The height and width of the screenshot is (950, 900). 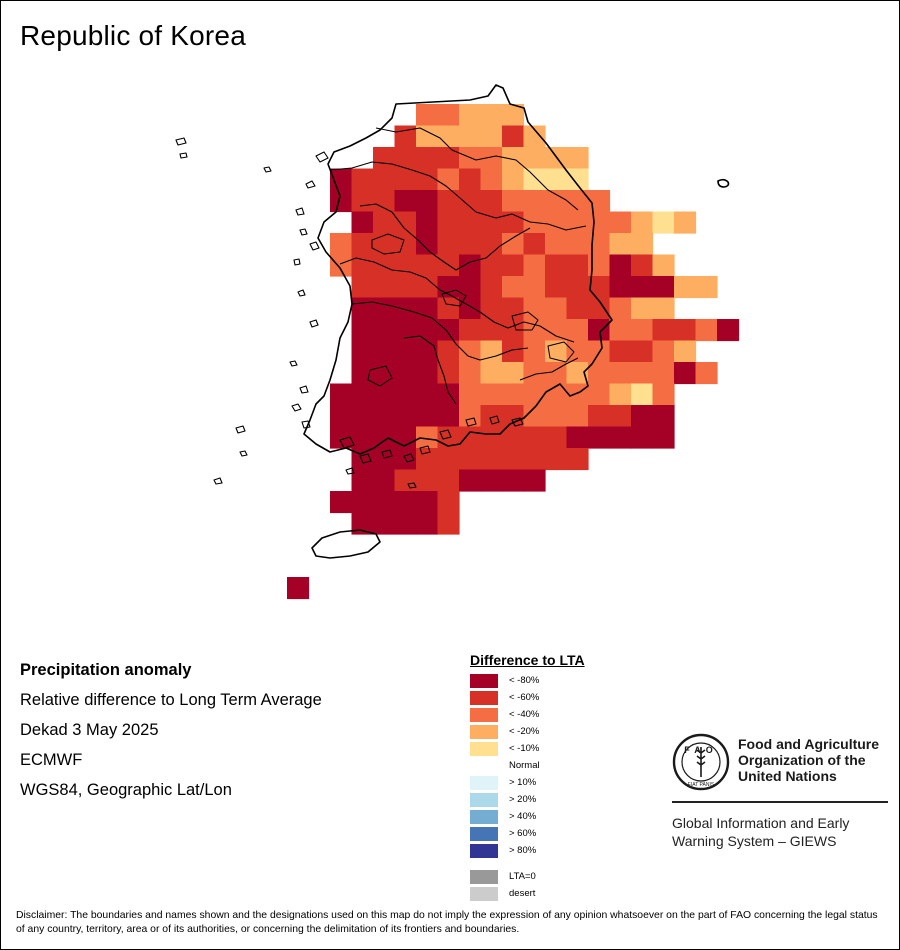 I want to click on map-title: Republic of Korea, so click(x=133, y=35).